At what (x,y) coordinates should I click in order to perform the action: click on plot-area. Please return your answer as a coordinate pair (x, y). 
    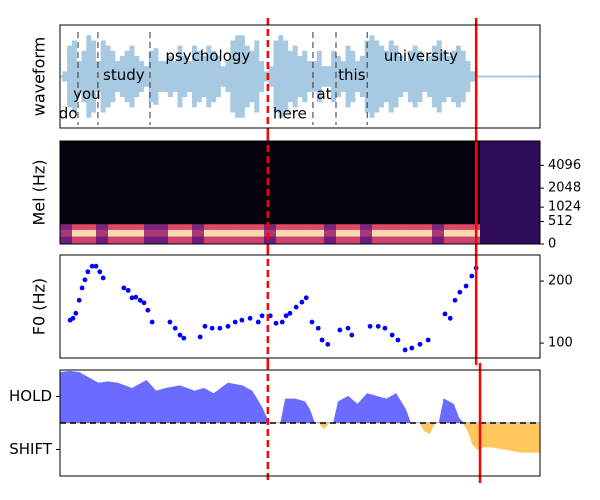
    Looking at the image, I should click on (300, 411).